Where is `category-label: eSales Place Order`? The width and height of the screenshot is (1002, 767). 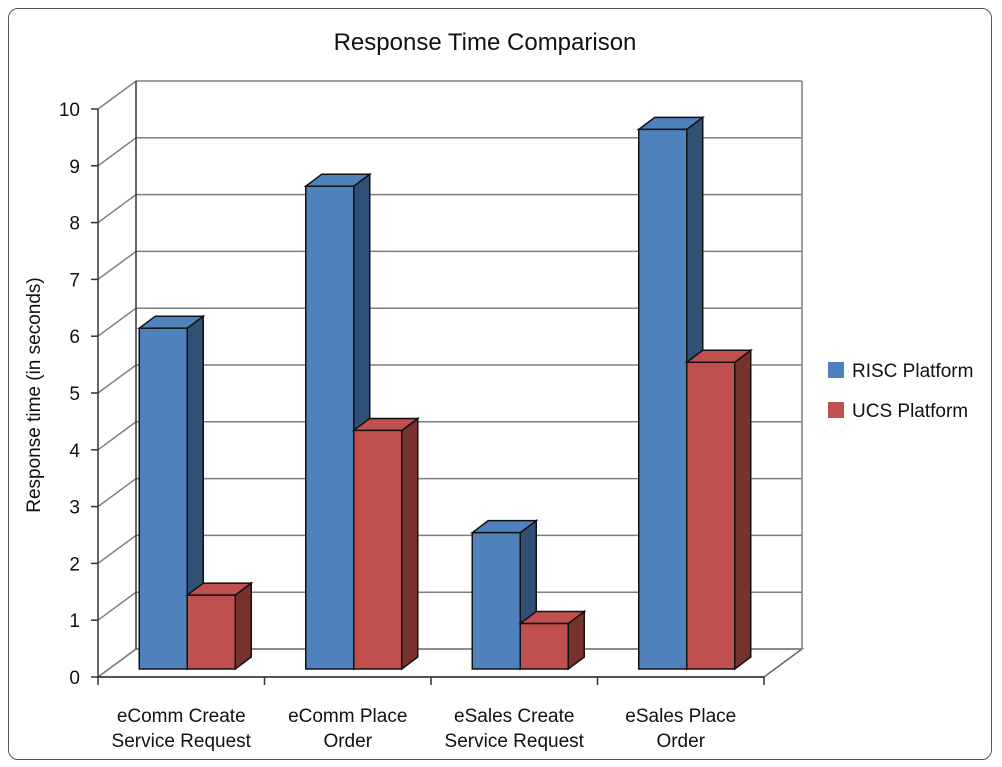 category-label: eSales Place Order is located at coordinates (680, 729).